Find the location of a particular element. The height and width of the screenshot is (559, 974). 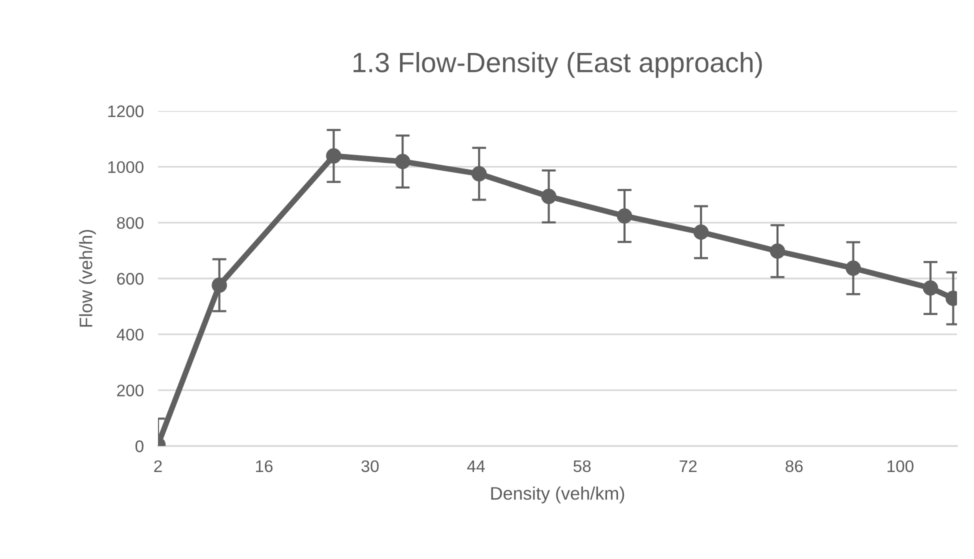

x-tick-label: 44 is located at coordinates (476, 466).